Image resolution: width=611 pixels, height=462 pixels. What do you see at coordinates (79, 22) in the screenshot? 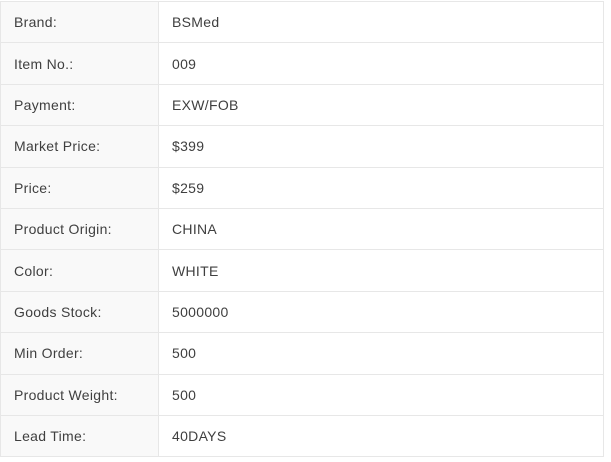
I see `spec-label-brand: Brand:` at bounding box center [79, 22].